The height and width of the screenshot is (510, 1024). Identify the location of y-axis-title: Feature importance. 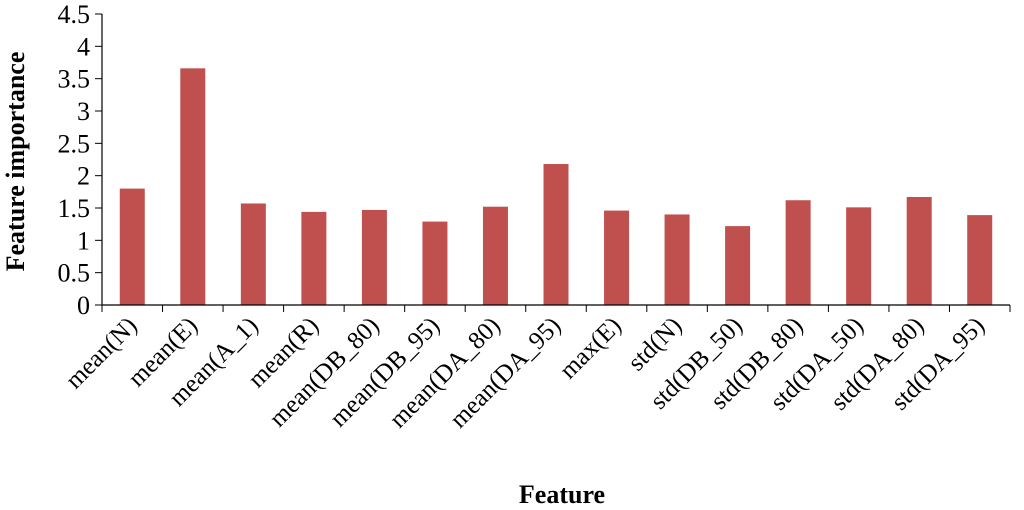
(15, 162).